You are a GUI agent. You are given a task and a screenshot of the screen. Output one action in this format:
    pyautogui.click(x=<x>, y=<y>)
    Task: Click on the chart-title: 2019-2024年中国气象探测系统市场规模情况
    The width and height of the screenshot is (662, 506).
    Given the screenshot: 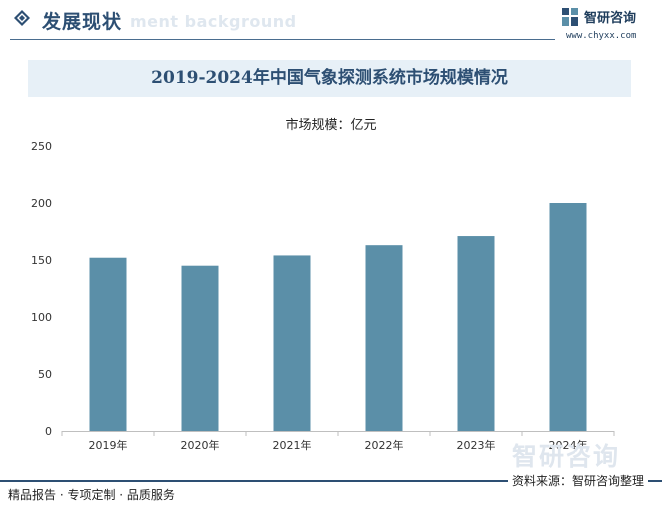 What is the action you would take?
    pyautogui.click(x=329, y=78)
    